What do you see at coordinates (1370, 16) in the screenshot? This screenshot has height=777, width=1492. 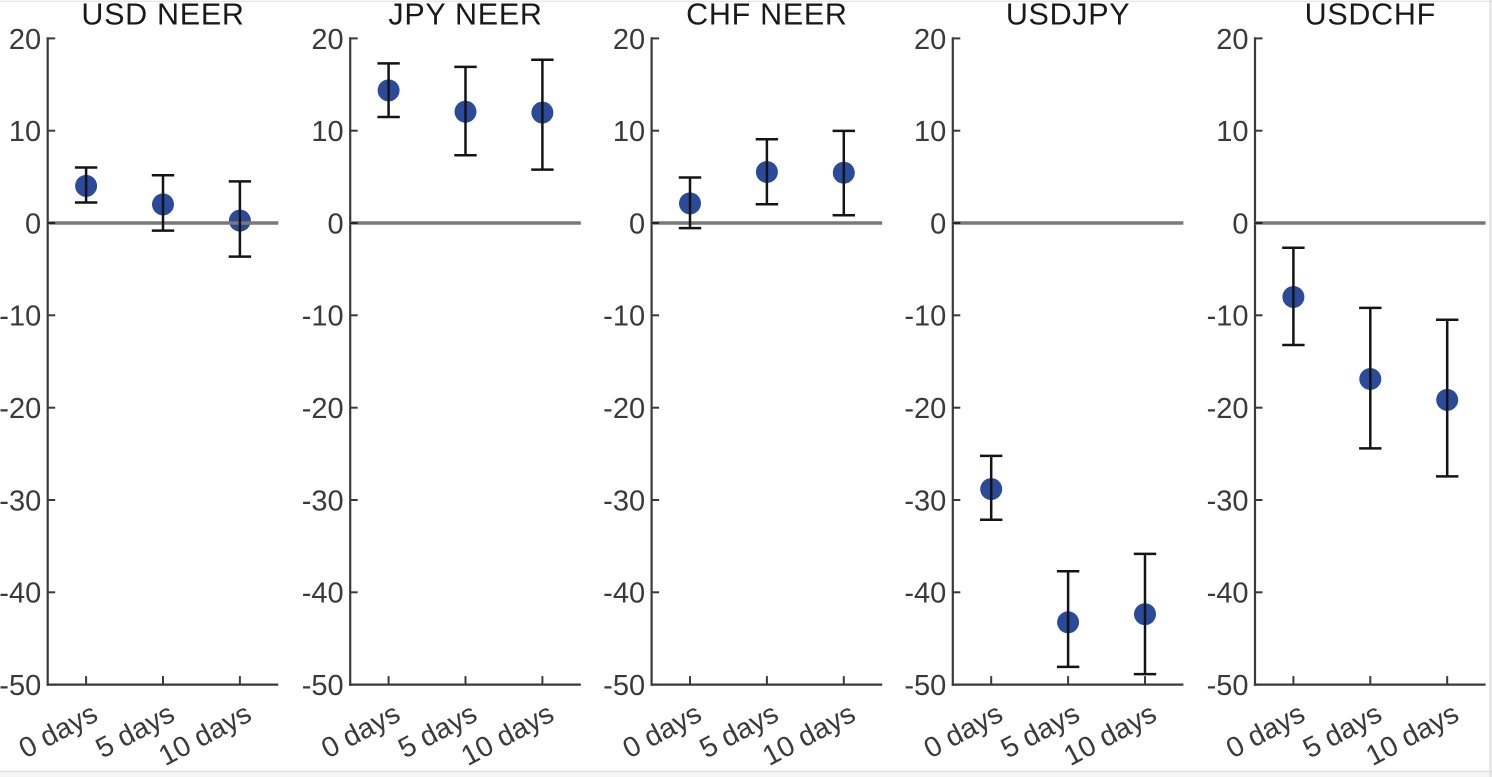 I see `svg-text: USDCHF` at bounding box center [1370, 16].